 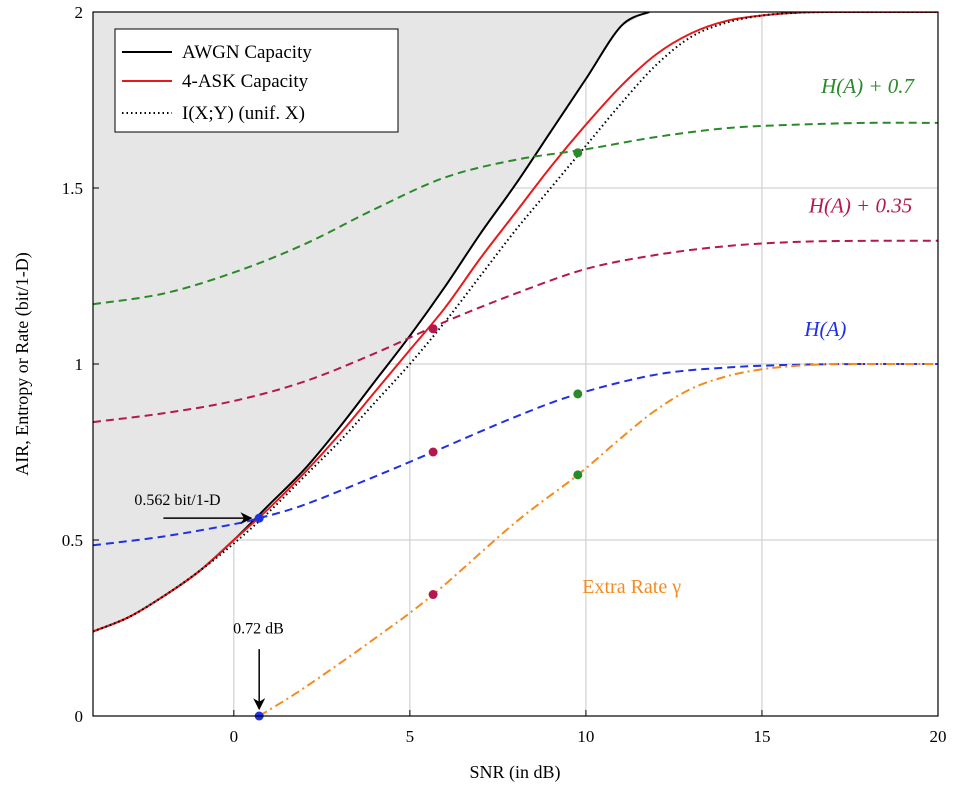 I want to click on y-tick-label: 1.5, so click(x=72, y=188).